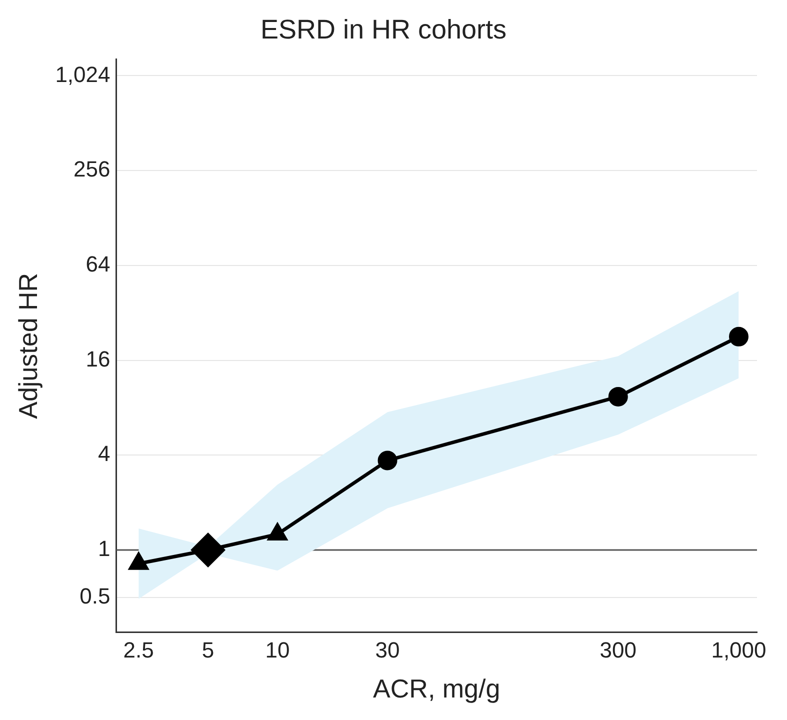  What do you see at coordinates (104, 453) in the screenshot?
I see `y-tick-label: 4` at bounding box center [104, 453].